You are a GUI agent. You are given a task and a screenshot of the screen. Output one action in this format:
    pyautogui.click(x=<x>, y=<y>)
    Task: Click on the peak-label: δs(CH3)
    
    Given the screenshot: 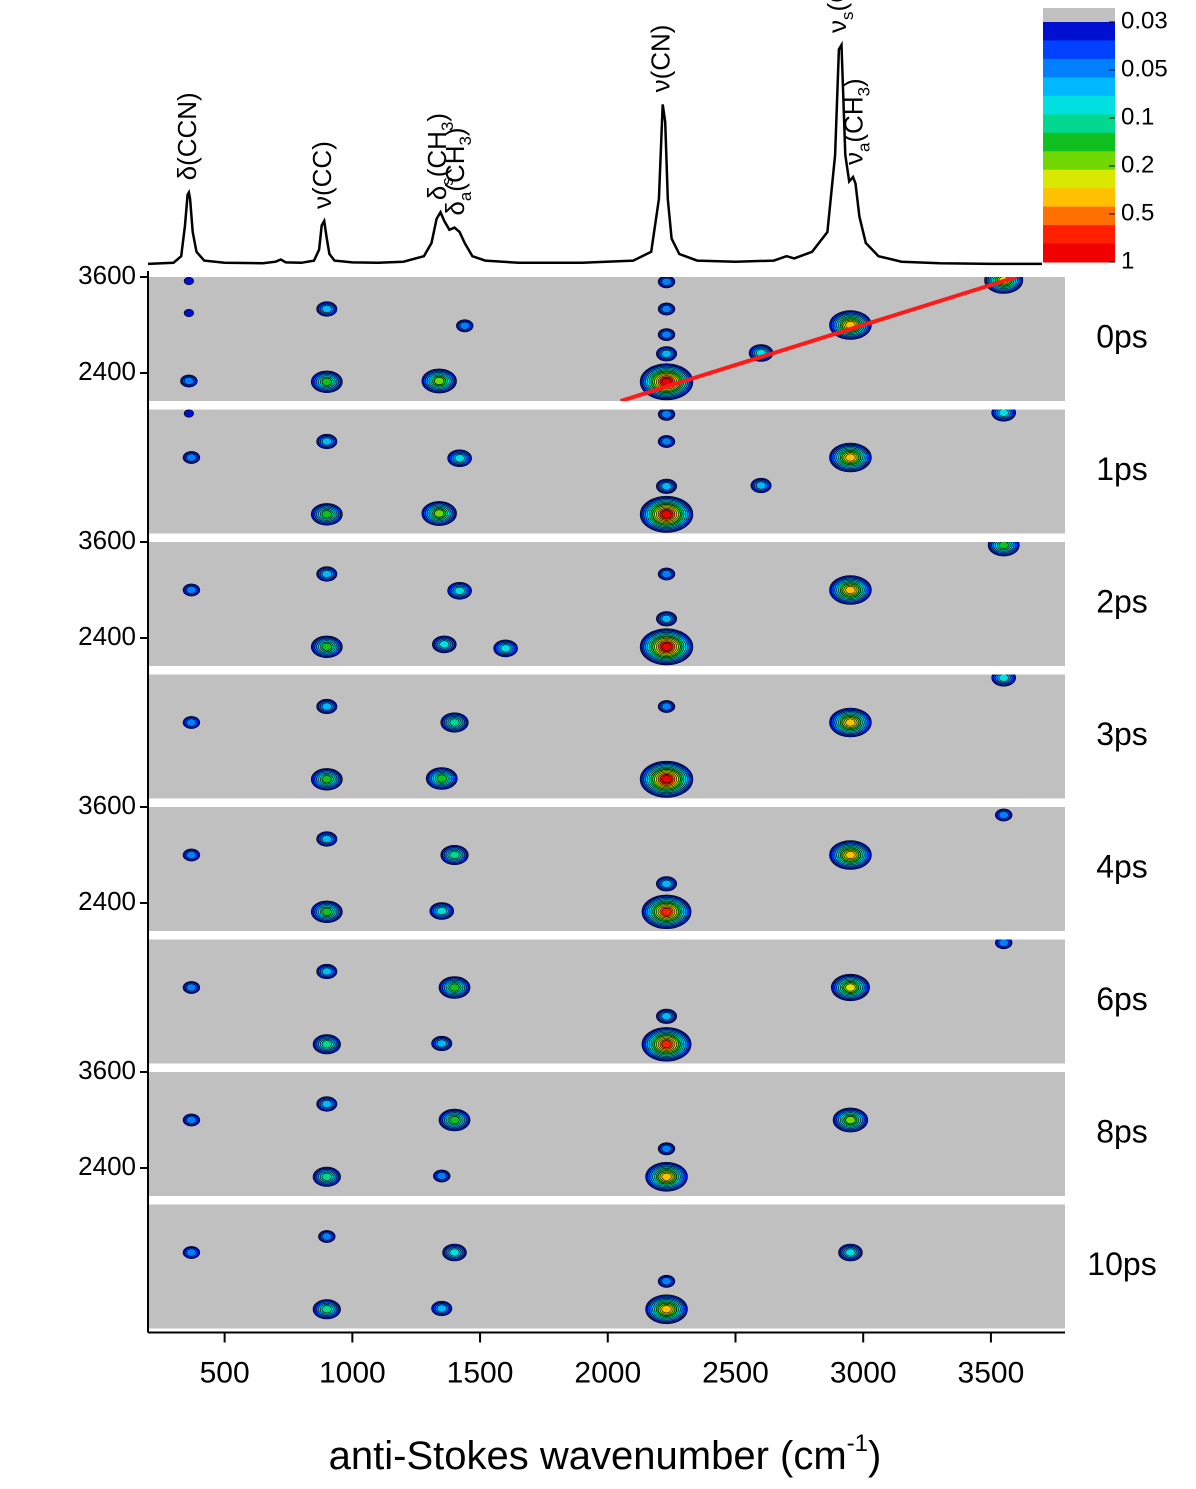 What is the action you would take?
    pyautogui.click(x=439, y=156)
    